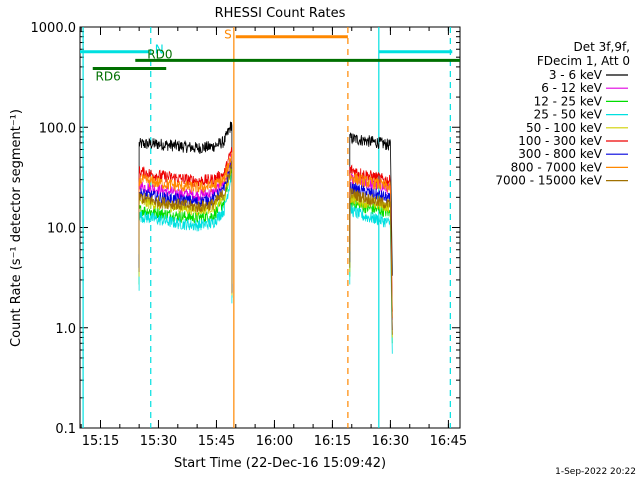  Describe the element at coordinates (583, 61) in the screenshot. I see `legend-header-line-2: FDecim 1, Att 0` at that location.